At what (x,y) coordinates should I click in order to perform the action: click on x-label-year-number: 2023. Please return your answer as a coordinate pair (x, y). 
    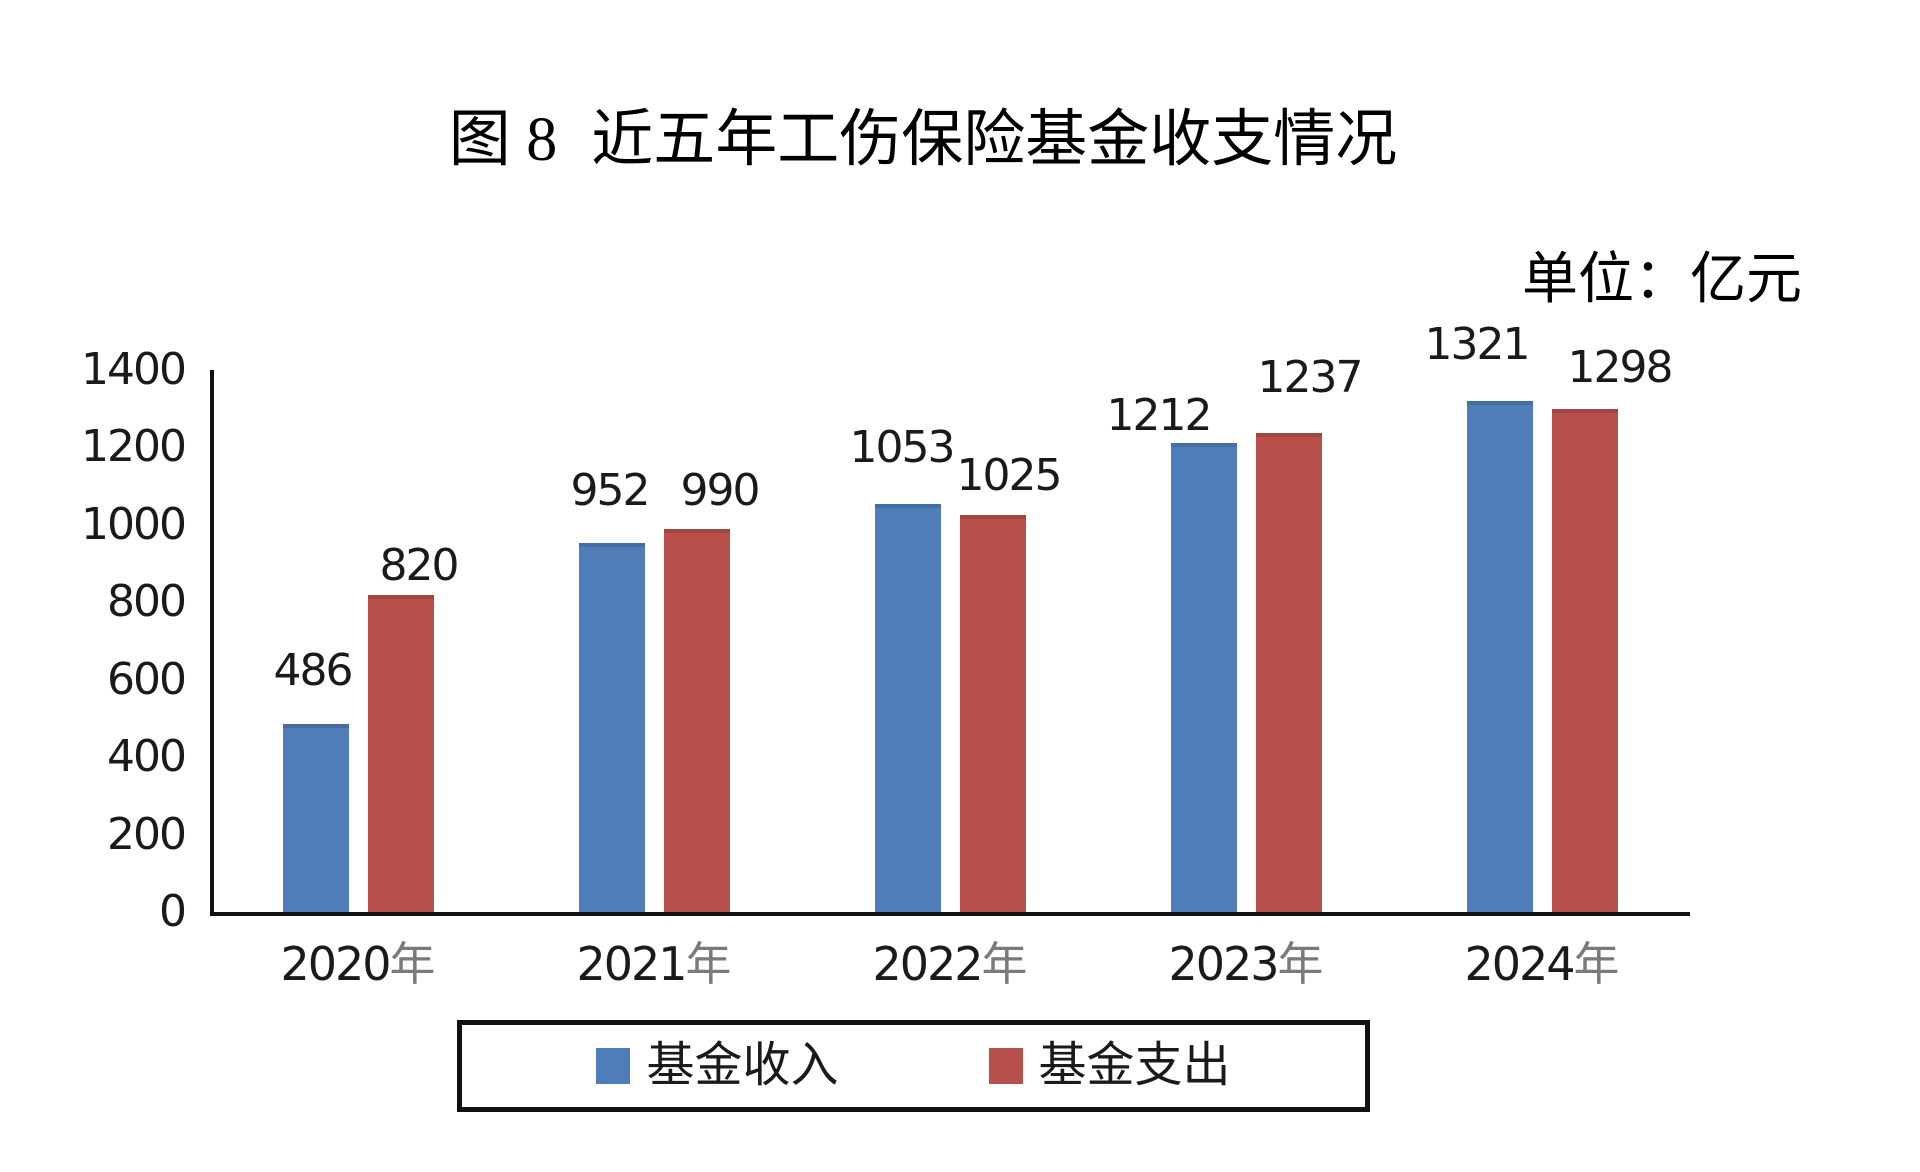
    Looking at the image, I should click on (1223, 964).